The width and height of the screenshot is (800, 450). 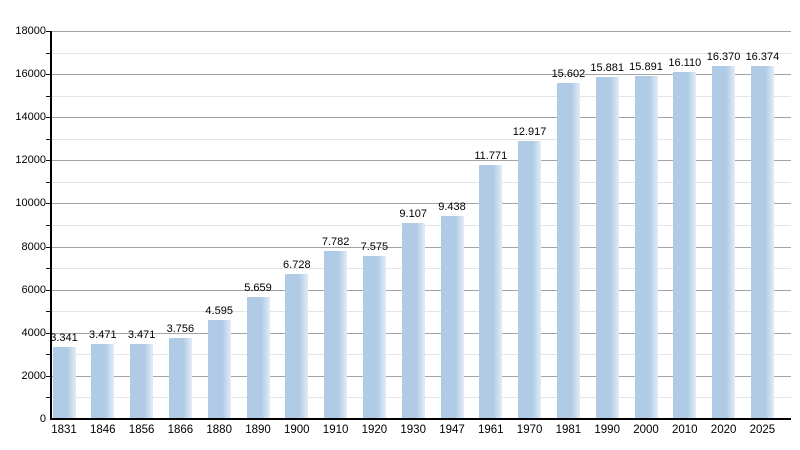 What do you see at coordinates (180, 430) in the screenshot?
I see `x-axis-label-1866: 1866` at bounding box center [180, 430].